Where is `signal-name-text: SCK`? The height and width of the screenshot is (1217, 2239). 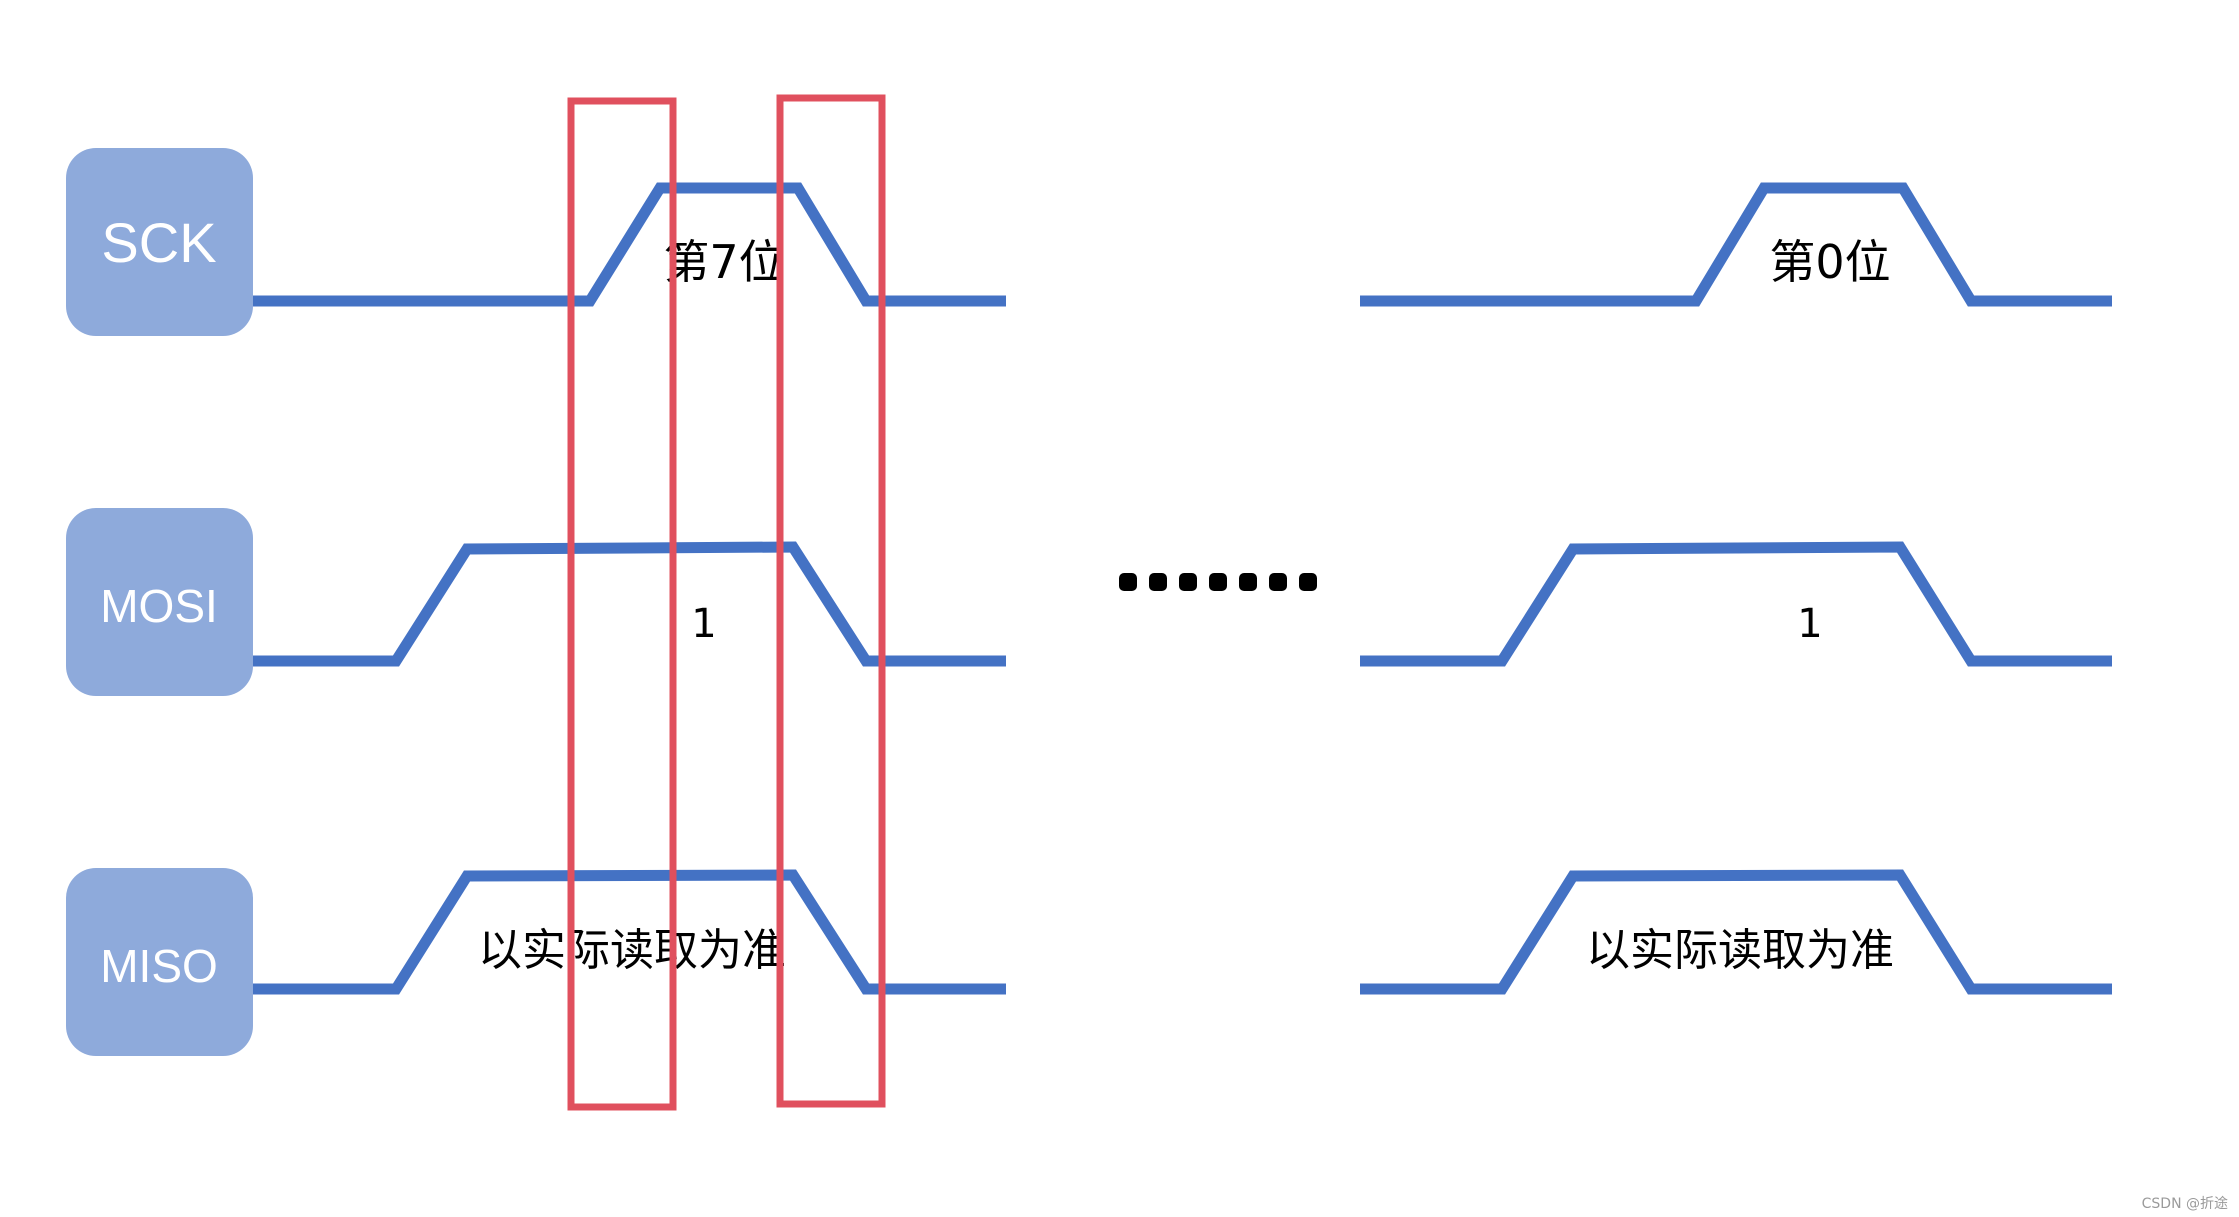 signal-name-text: SCK is located at coordinates (158, 242).